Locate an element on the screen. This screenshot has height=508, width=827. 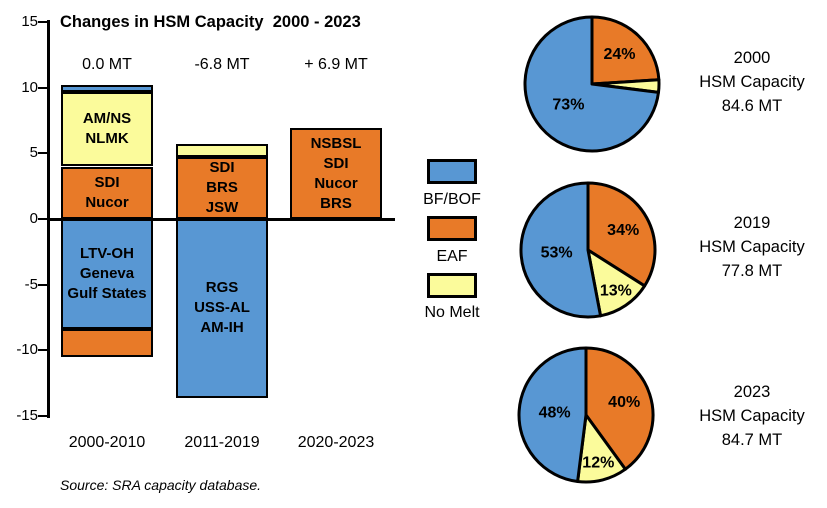
y-axis-tick-label: -10 is located at coordinates (27, 350).